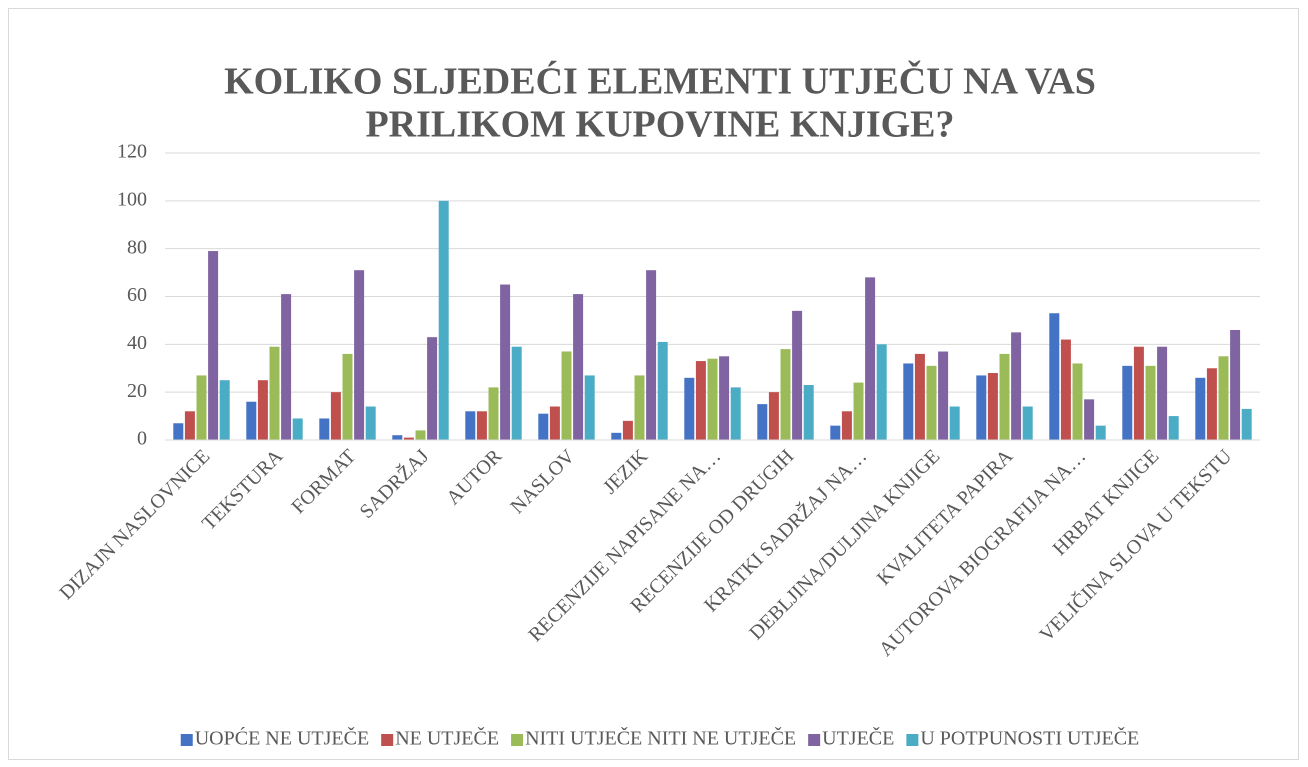 The image size is (1308, 767). I want to click on chart-title: PRILIKOM KUPOVINE KNJIGE?, so click(659, 125).